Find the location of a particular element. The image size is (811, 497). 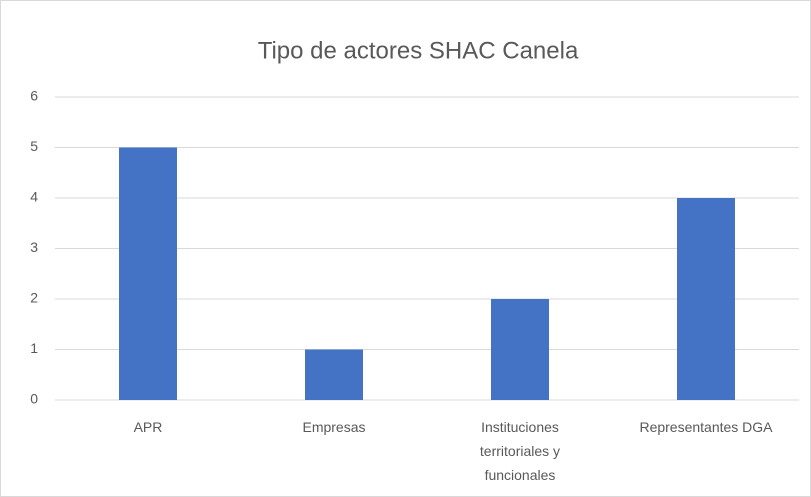

y-tick-label: 2 is located at coordinates (34, 298).